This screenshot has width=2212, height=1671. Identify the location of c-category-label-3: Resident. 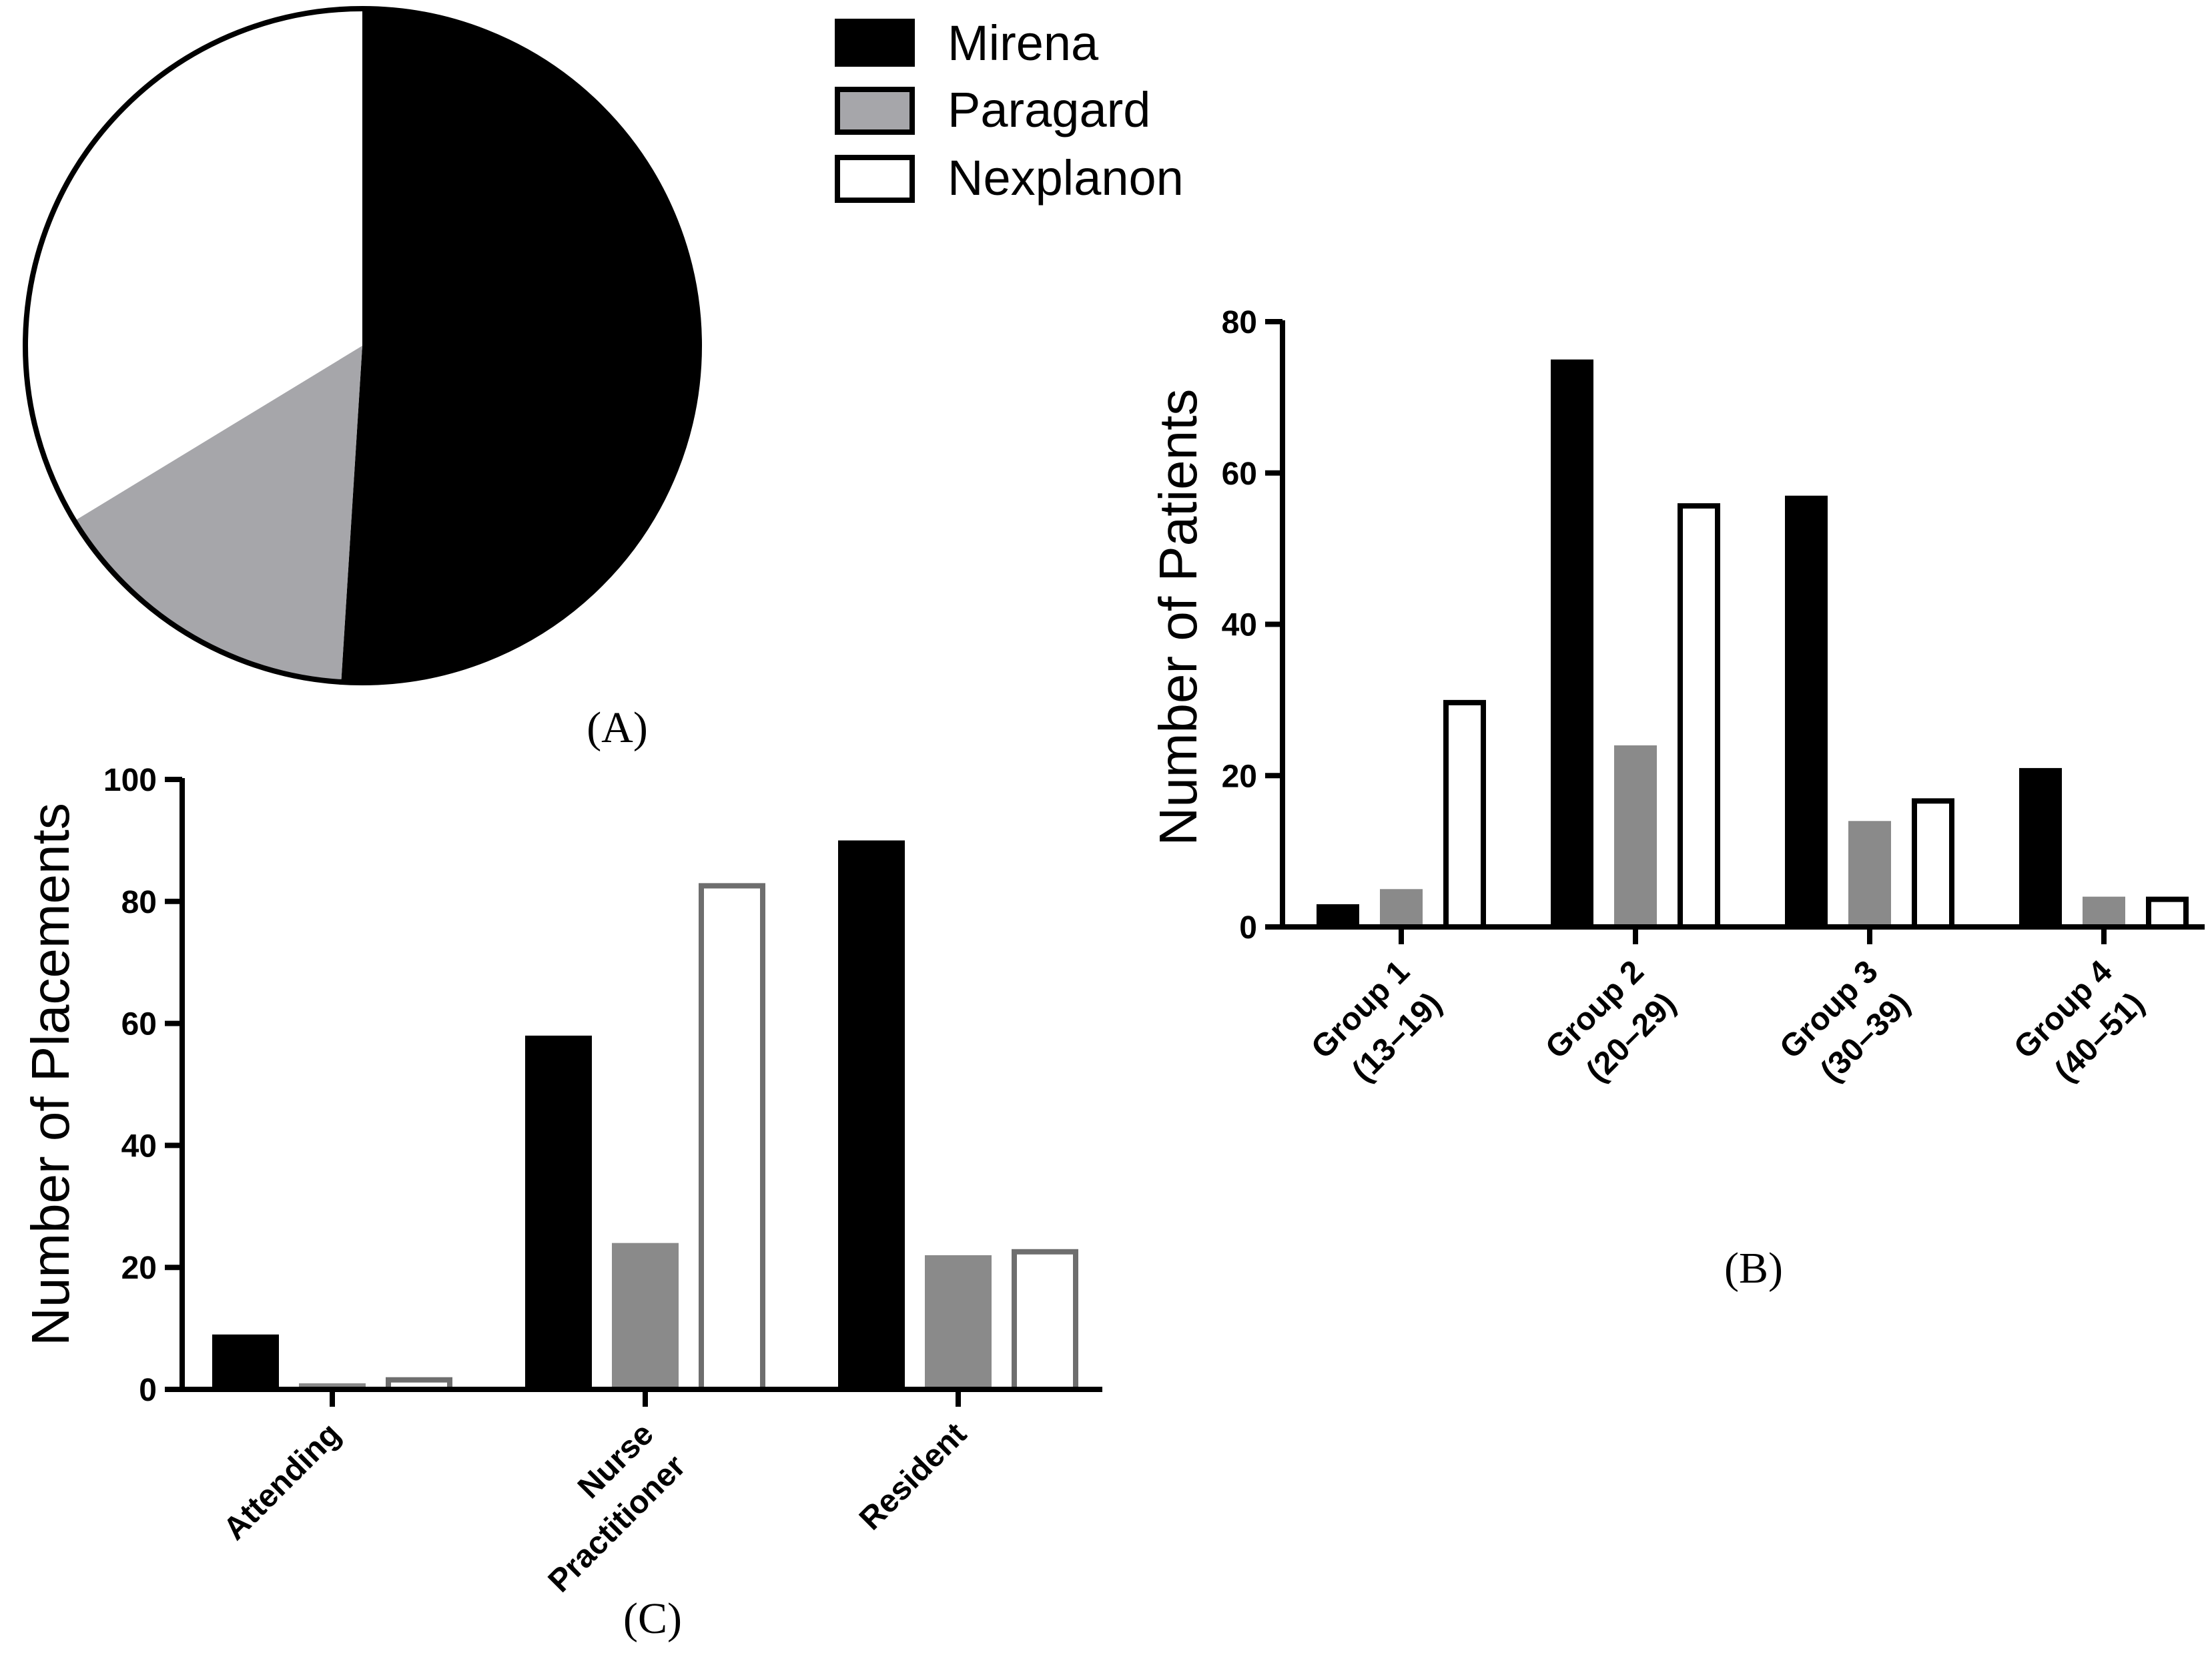
(913, 1476).